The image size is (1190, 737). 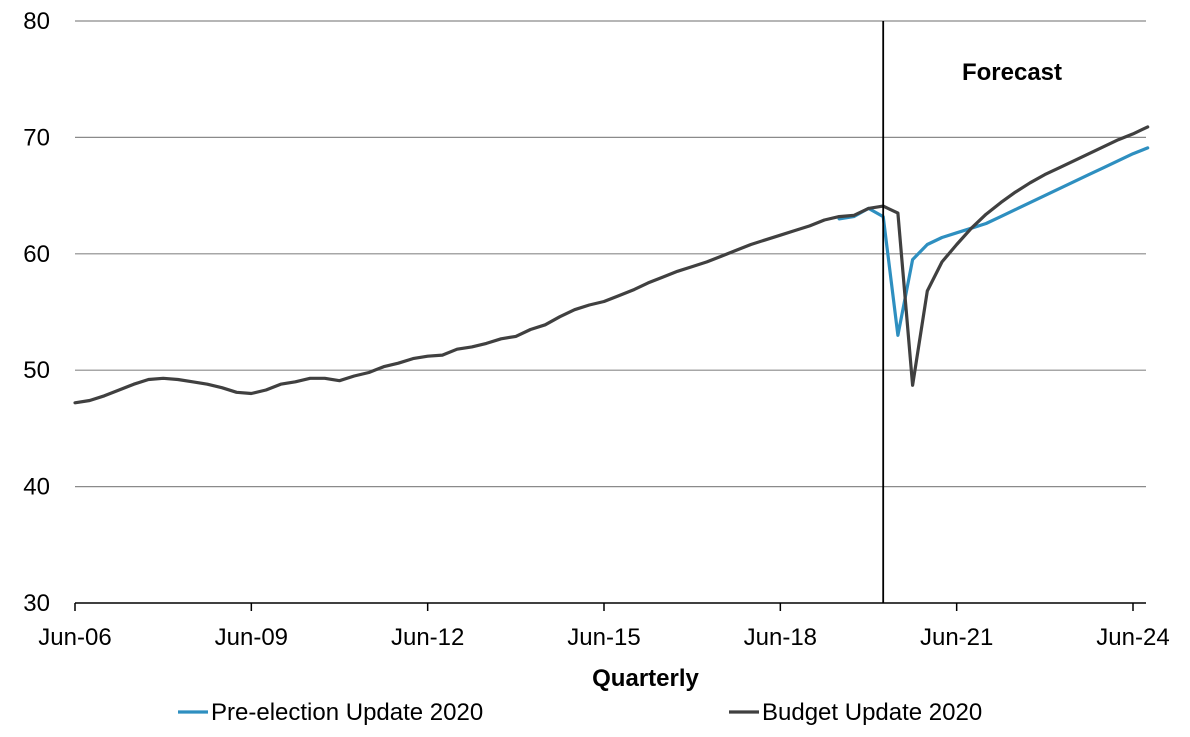 What do you see at coordinates (36, 487) in the screenshot?
I see `y-tick-label: 40` at bounding box center [36, 487].